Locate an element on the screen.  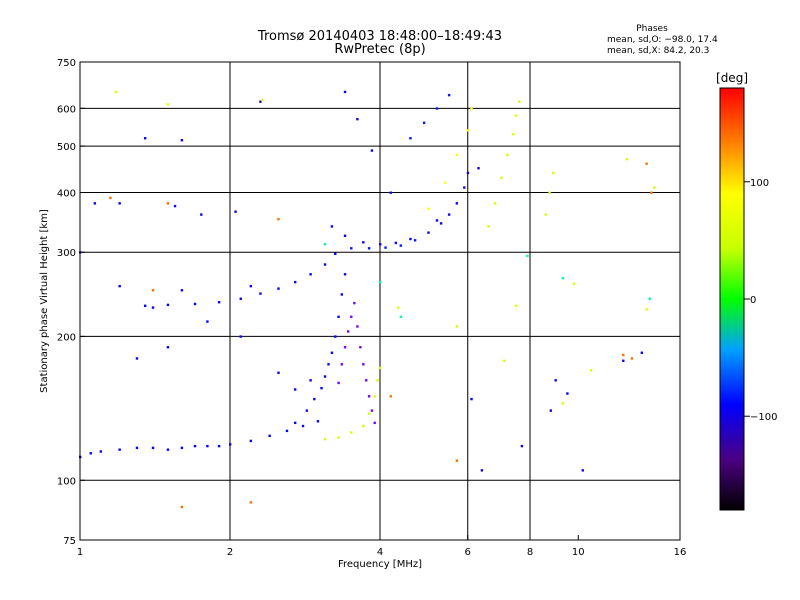
chart-title-line2: RwPretec (8p) is located at coordinates (379, 49).